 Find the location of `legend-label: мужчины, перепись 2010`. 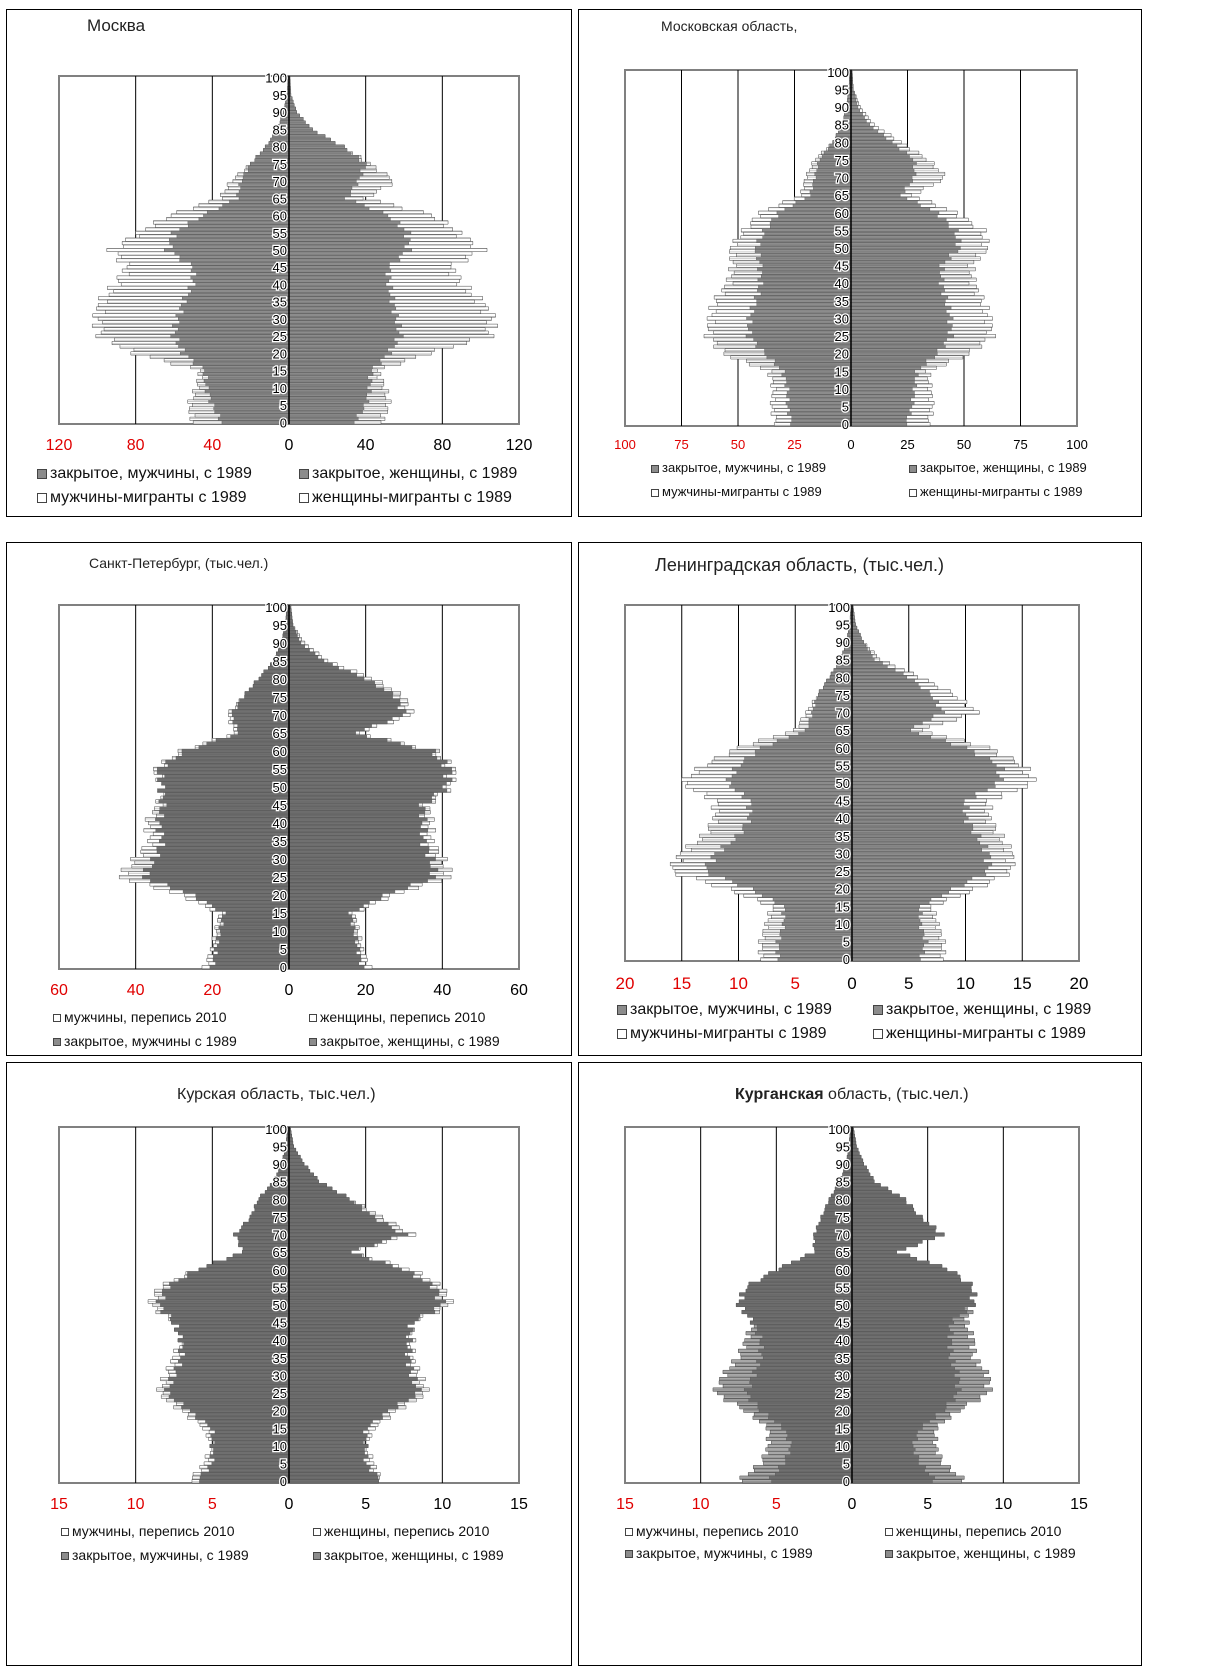

legend-label: мужчины, перепись 2010 is located at coordinates (145, 1017).